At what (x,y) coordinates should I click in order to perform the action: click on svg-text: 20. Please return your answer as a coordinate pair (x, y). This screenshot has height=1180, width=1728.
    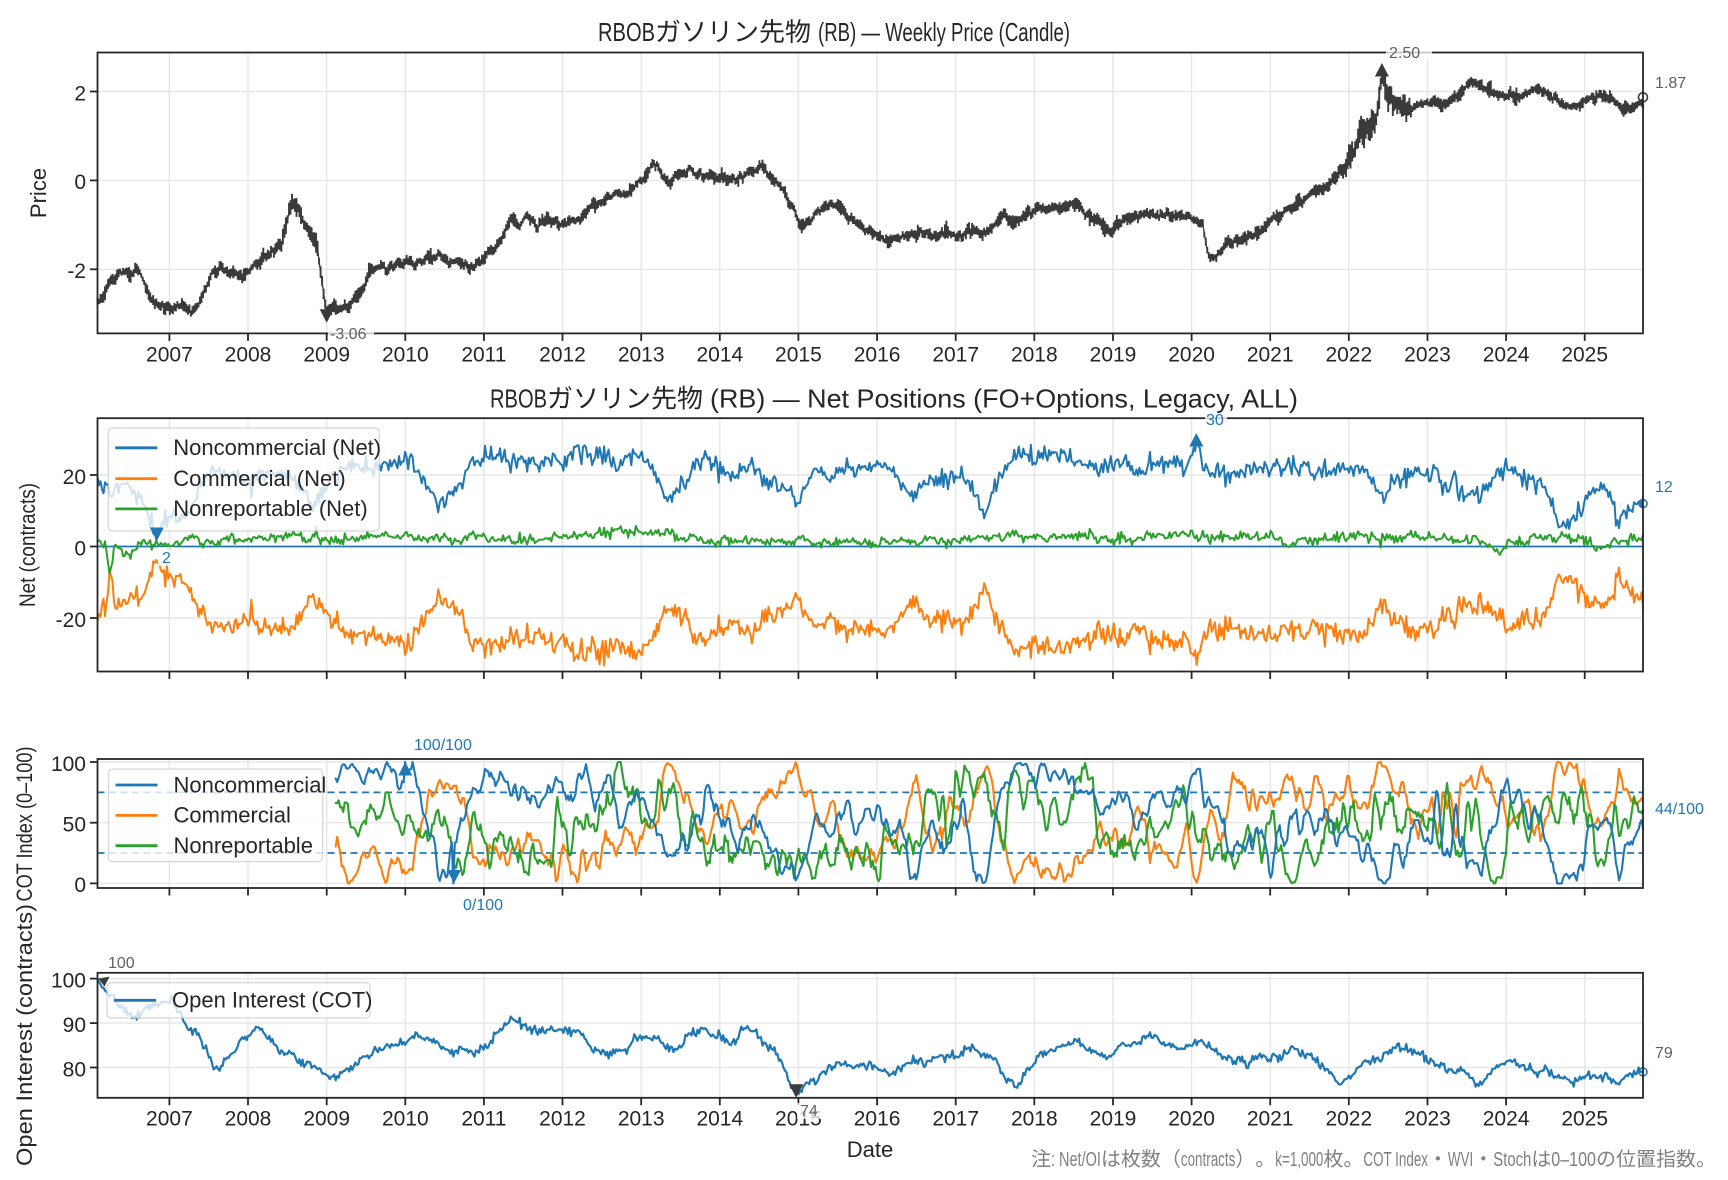
    Looking at the image, I should click on (74, 477).